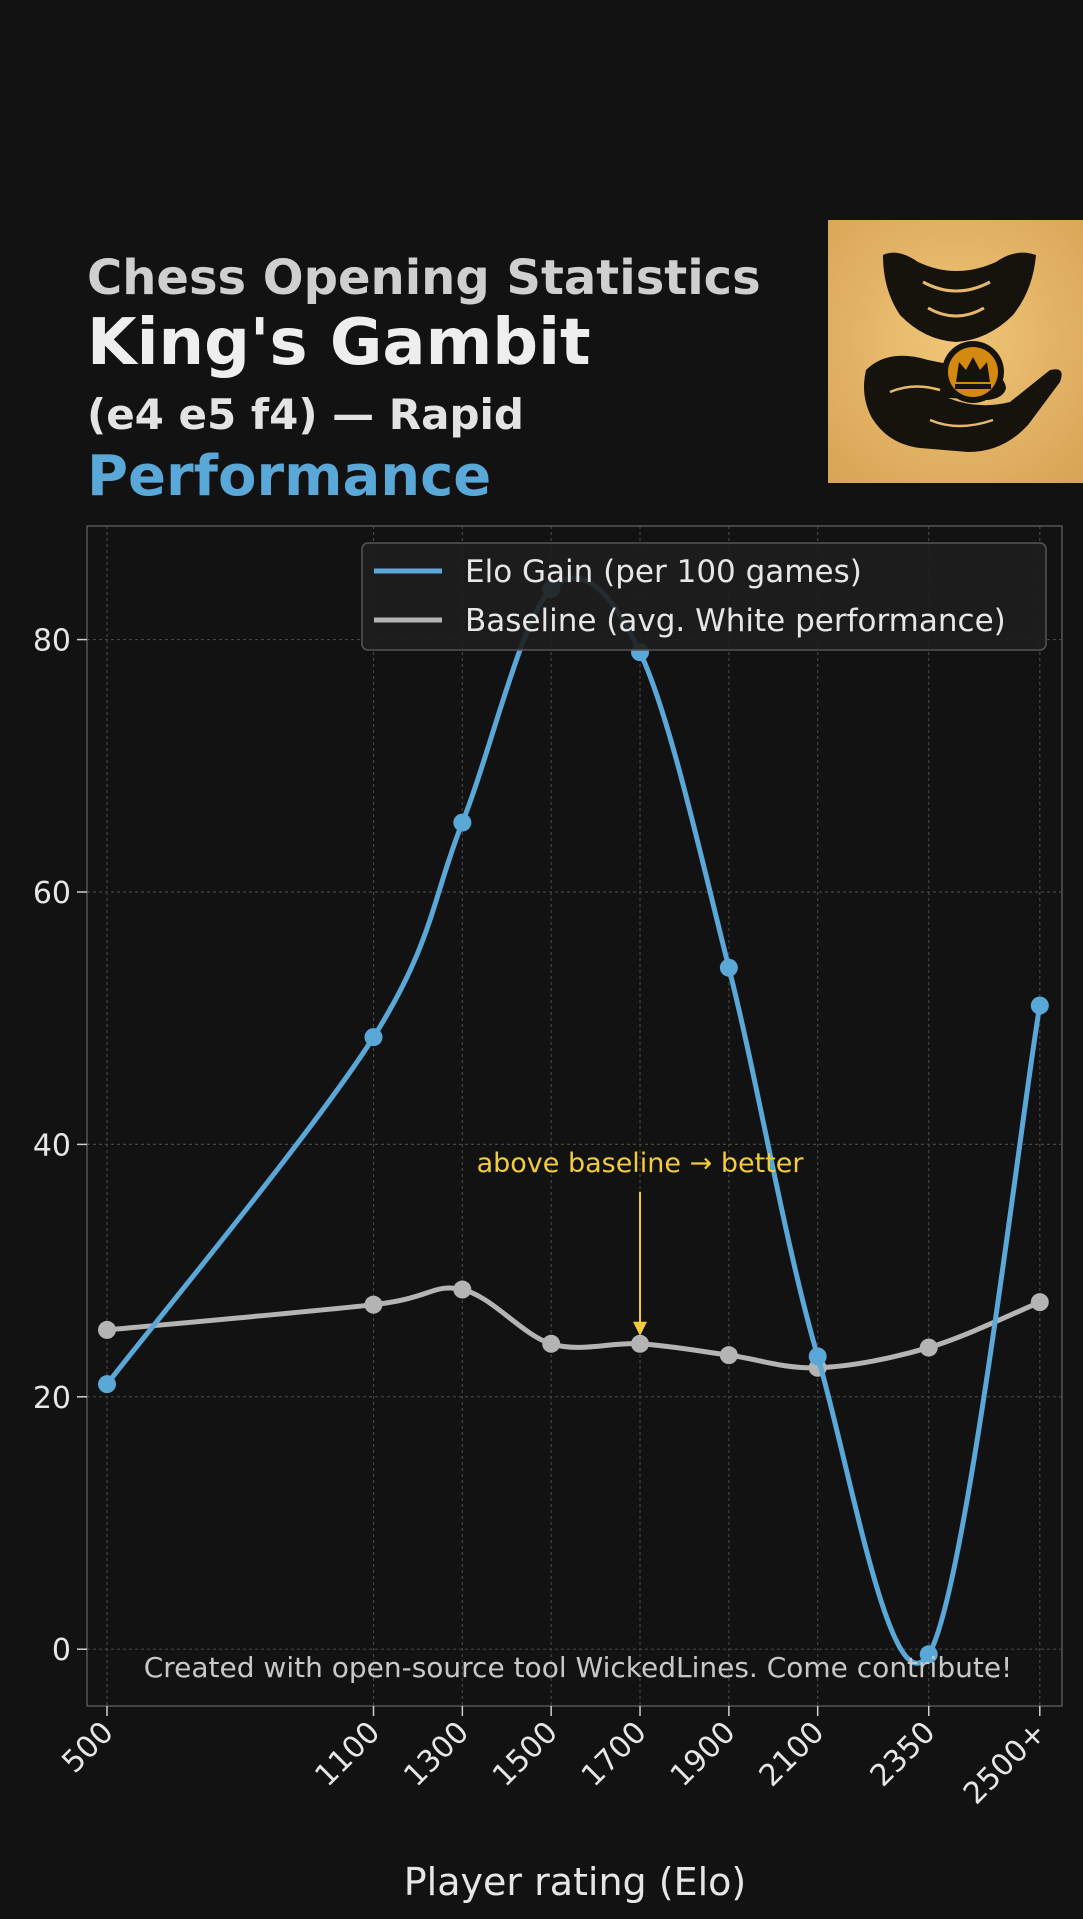 Image resolution: width=1083 pixels, height=1919 pixels. Describe the element at coordinates (903, 1754) in the screenshot. I see `x-tick-label: 2350` at that location.